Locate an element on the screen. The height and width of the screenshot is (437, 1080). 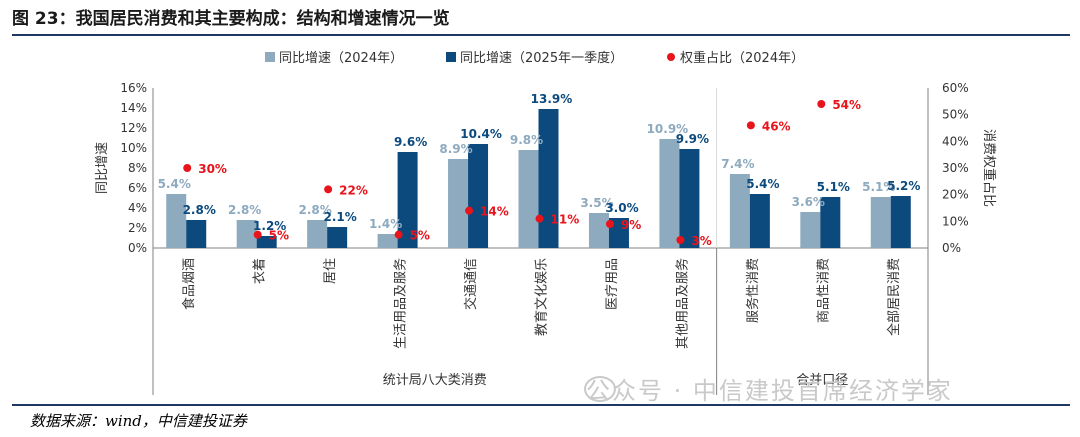
legend-label-2025q1: 同比增速（2025年一季度） is located at coordinates (541, 58).